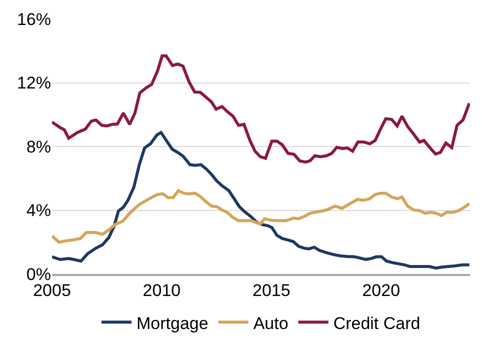 This screenshot has height=351, width=482. What do you see at coordinates (381, 290) in the screenshot?
I see `x-tick-label: 2020` at bounding box center [381, 290].